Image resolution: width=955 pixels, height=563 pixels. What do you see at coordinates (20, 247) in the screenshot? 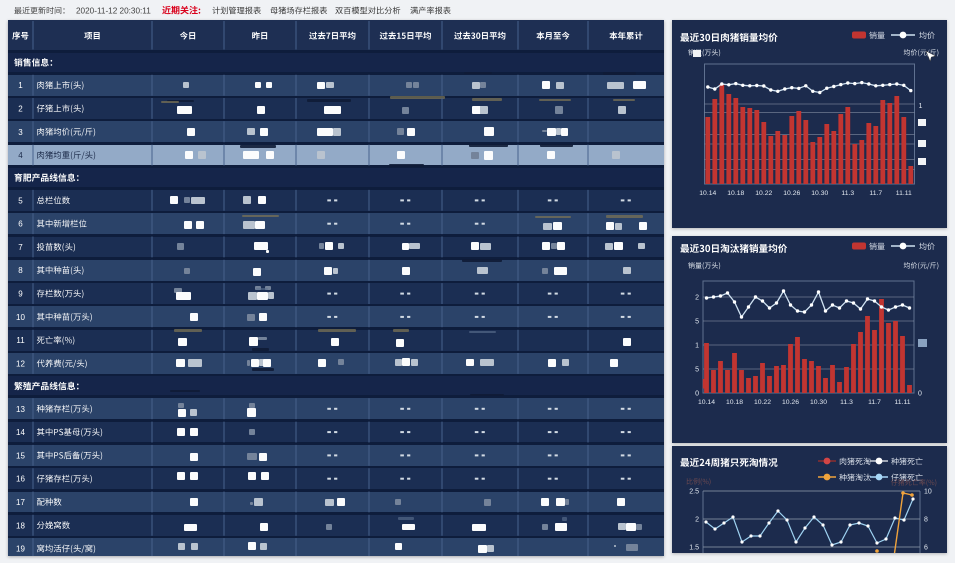
I see `svg-text: 7` at bounding box center [20, 247].